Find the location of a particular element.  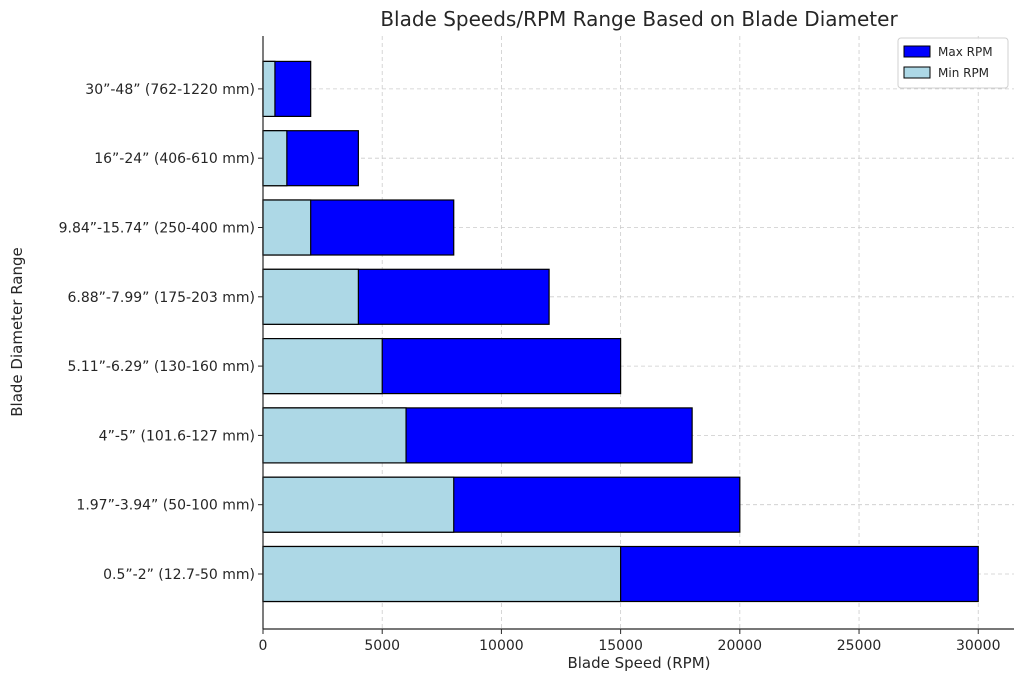

y-tick-label: 0.5”-2” (12.7-50 mm) is located at coordinates (179, 575).